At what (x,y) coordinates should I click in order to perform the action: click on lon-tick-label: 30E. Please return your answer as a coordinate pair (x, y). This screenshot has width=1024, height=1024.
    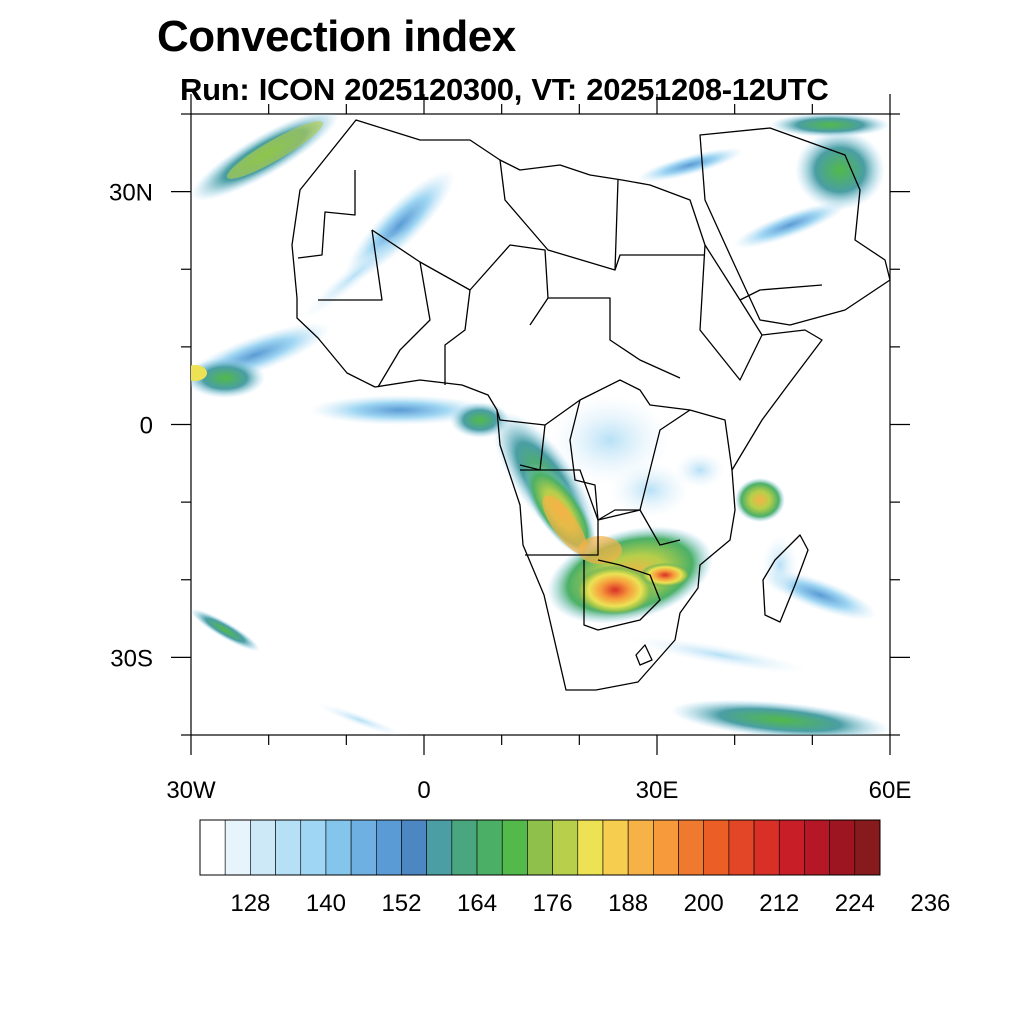
    Looking at the image, I should click on (657, 790).